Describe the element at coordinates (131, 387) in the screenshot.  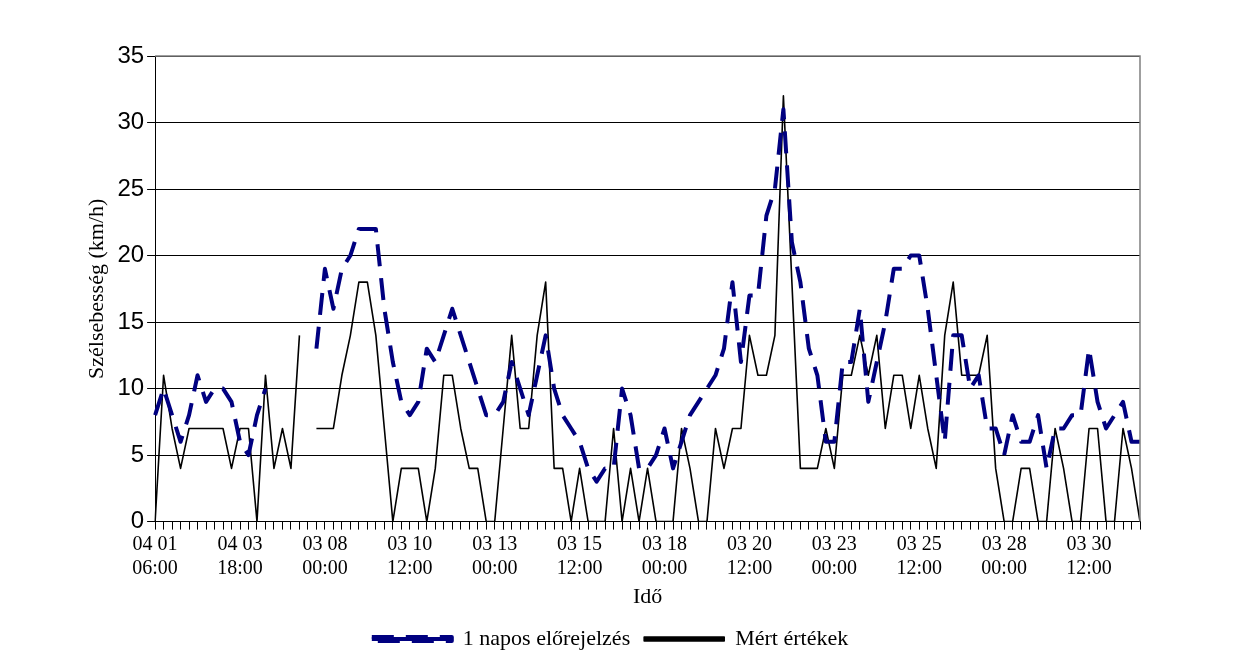
I see `y-tick-label: 10` at that location.